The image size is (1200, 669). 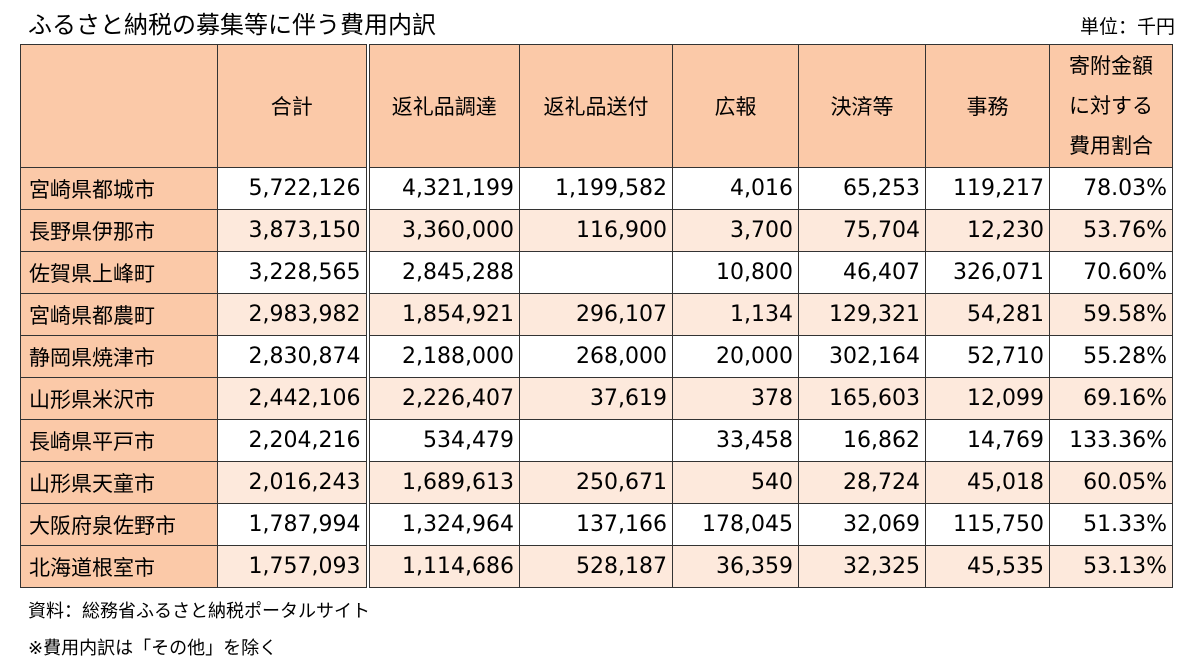 What do you see at coordinates (987, 106) in the screenshot?
I see `header-admin: 事務` at bounding box center [987, 106].